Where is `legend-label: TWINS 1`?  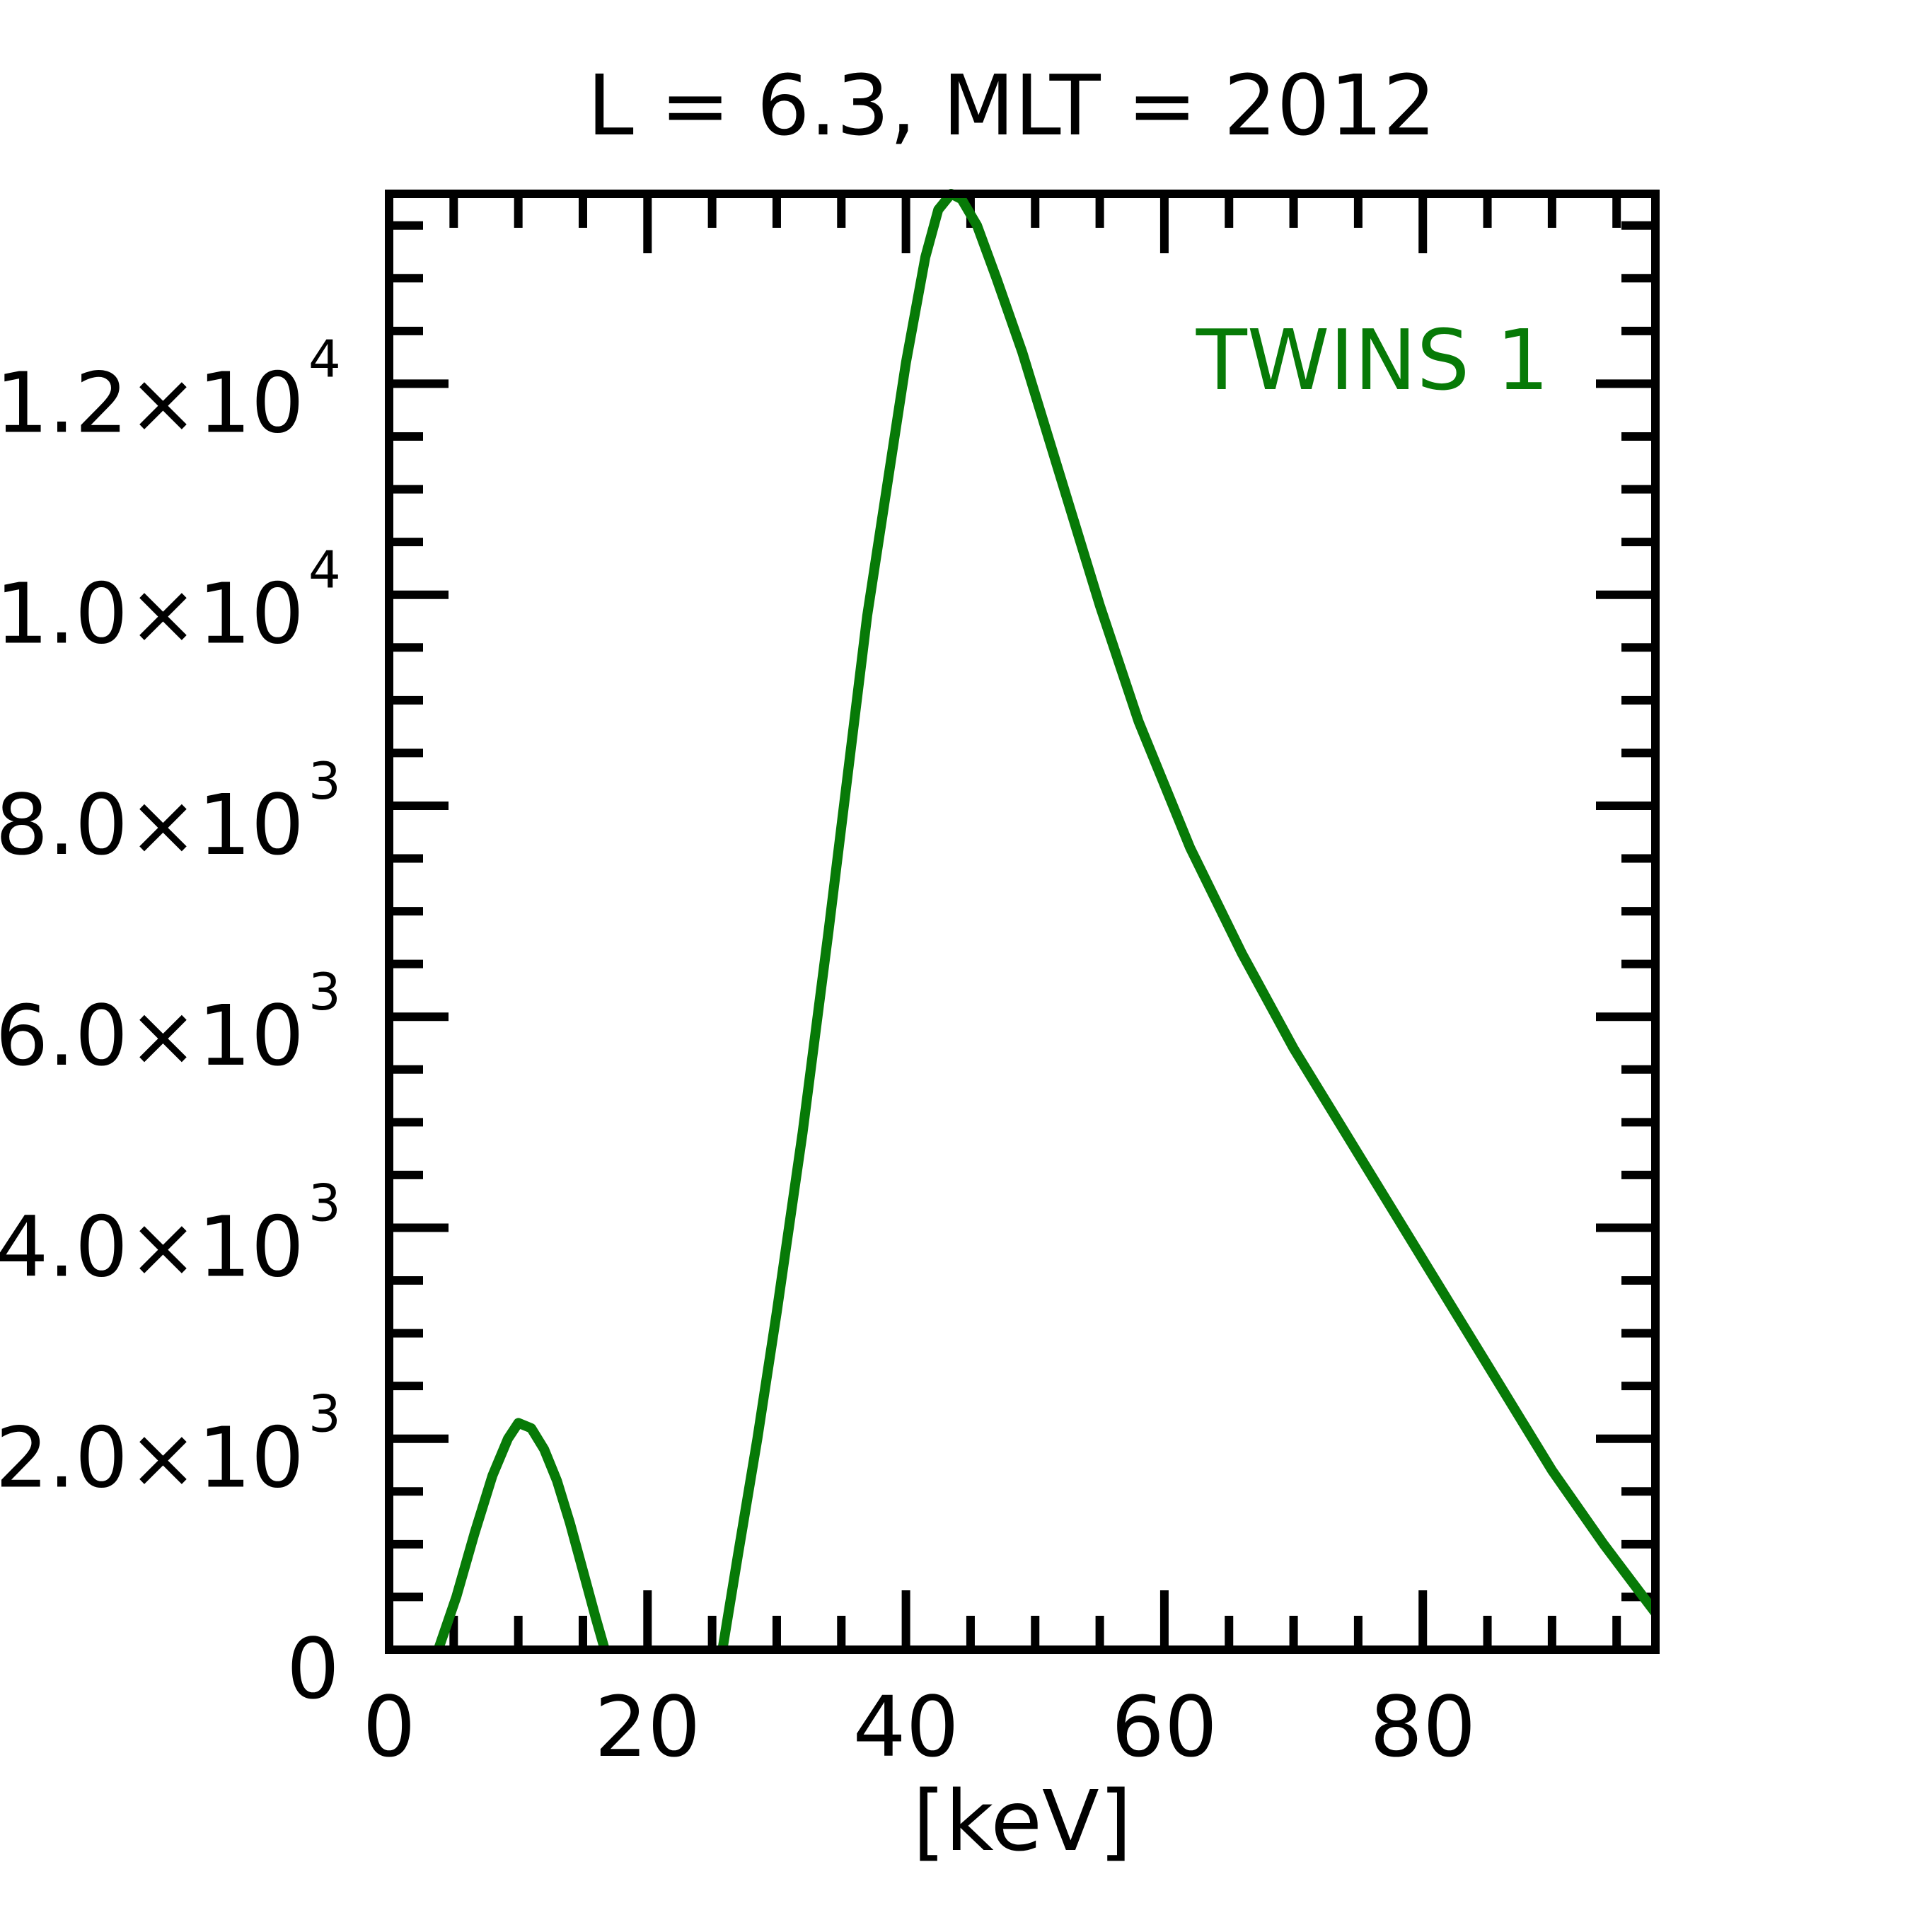 legend-label: TWINS 1 is located at coordinates (1372, 360).